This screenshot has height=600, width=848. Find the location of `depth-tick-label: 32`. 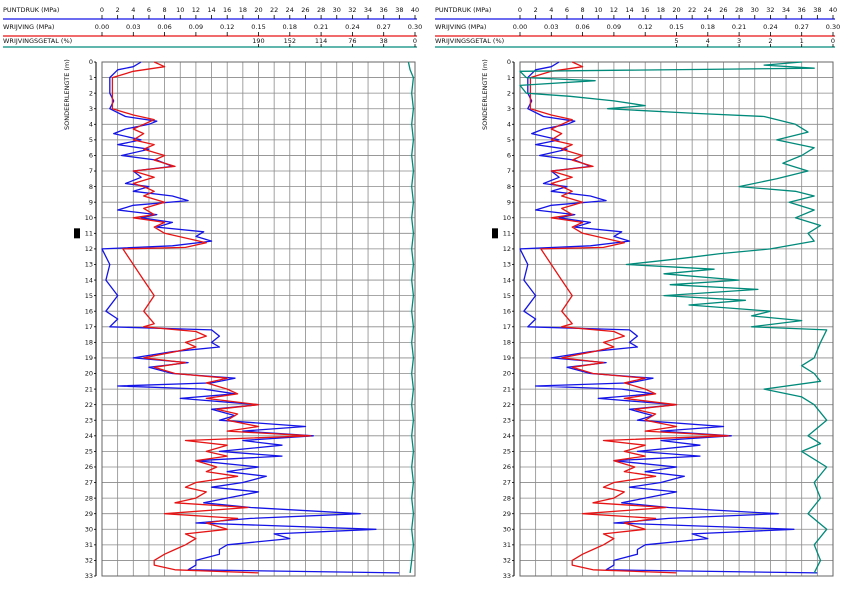

depth-tick-label: 32 is located at coordinates (507, 561).